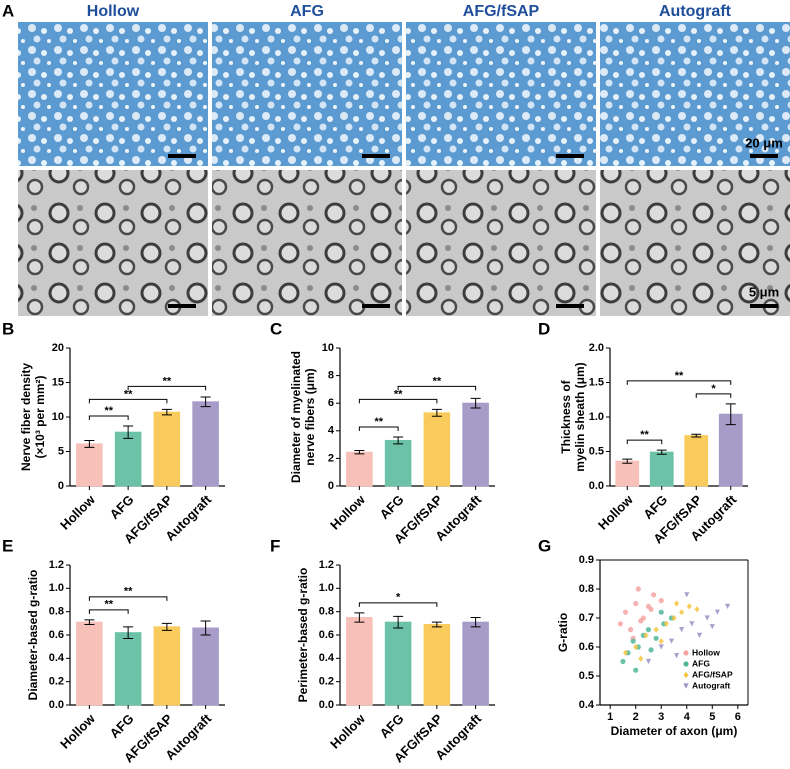 Image resolution: width=790 pixels, height=769 pixels. Describe the element at coordinates (296, 417) in the screenshot. I see `y-axis-label: Diameter of myelinated` at that location.